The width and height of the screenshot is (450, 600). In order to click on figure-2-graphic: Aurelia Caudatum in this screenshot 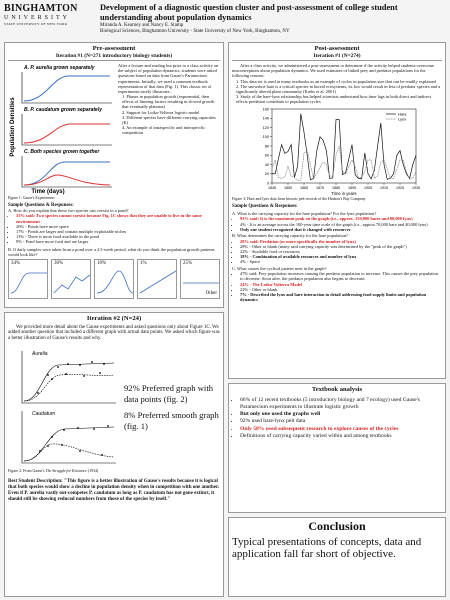, I will do `click(68, 407)`.